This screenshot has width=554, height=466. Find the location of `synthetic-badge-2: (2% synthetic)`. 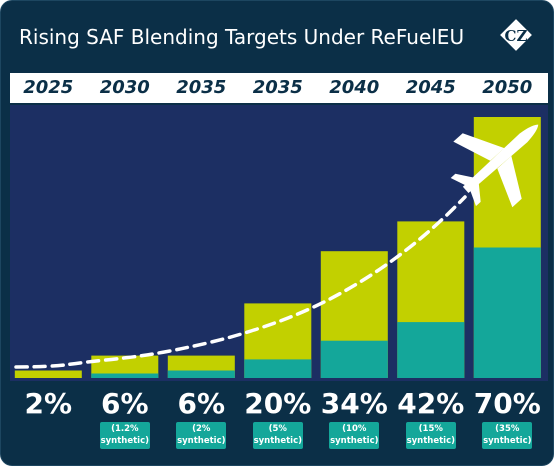

synthetic-badge-2: (2% synthetic) is located at coordinates (201, 435).